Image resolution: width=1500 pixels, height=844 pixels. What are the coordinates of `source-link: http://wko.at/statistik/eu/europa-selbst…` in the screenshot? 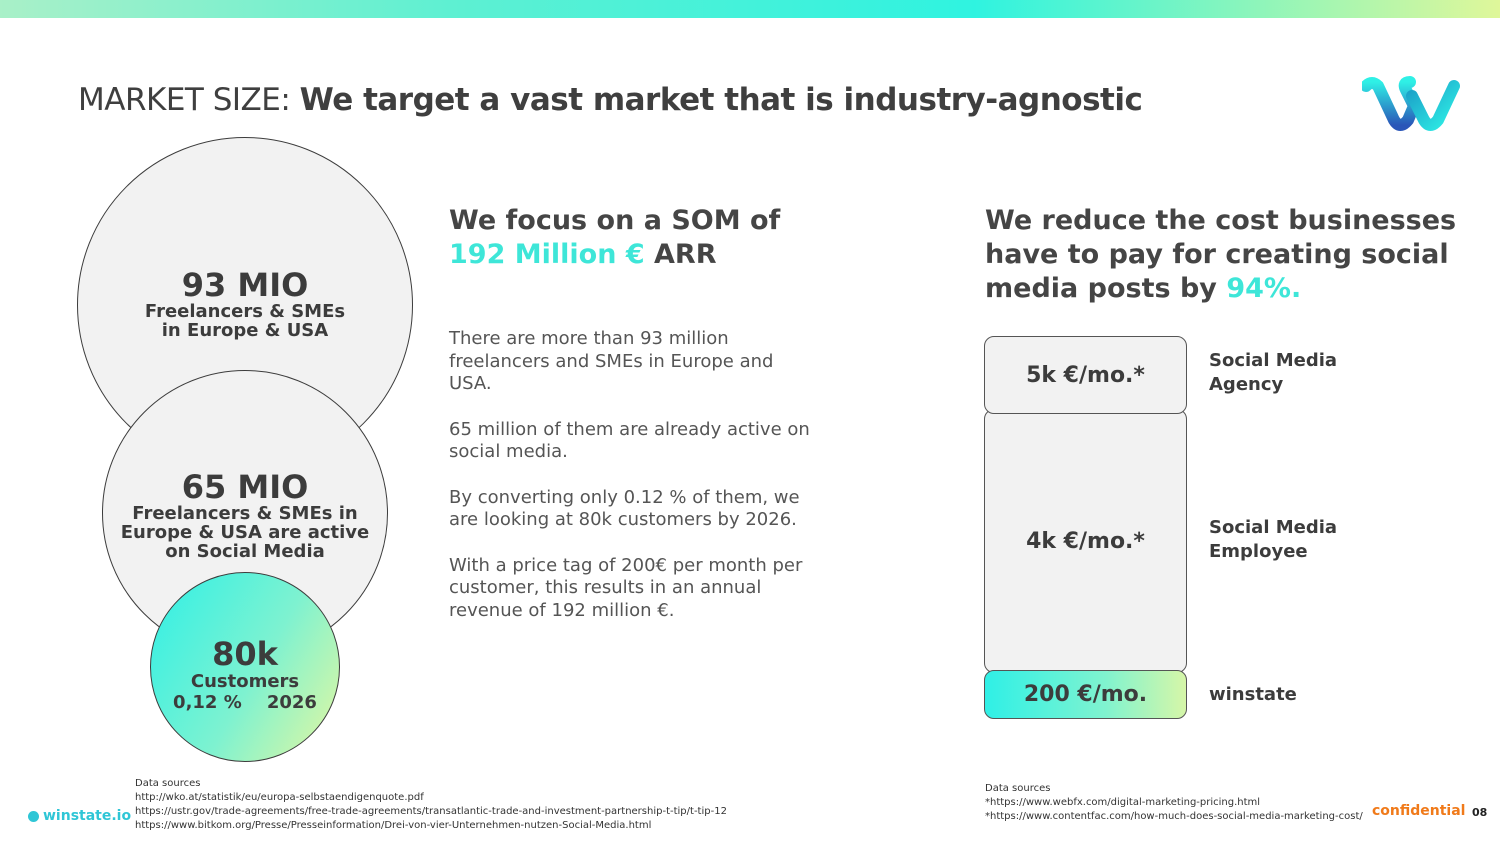 It's located at (279, 797).